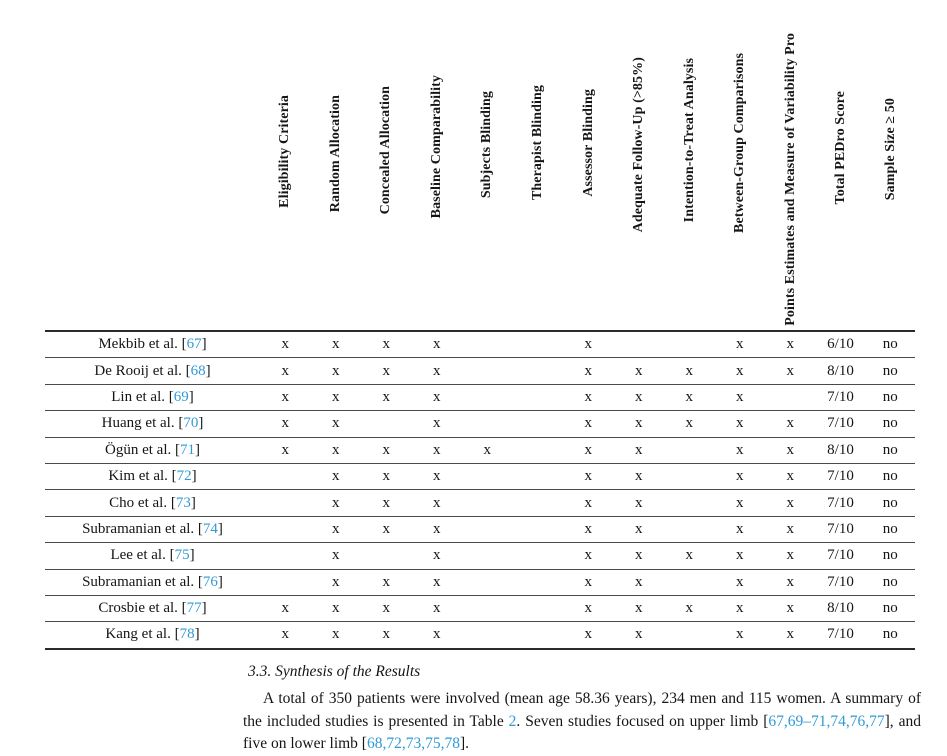 This screenshot has width=947, height=756. I want to click on table-row: Ögün et al. [71] x x x x x x x x x 8/10 no, so click(480, 450).